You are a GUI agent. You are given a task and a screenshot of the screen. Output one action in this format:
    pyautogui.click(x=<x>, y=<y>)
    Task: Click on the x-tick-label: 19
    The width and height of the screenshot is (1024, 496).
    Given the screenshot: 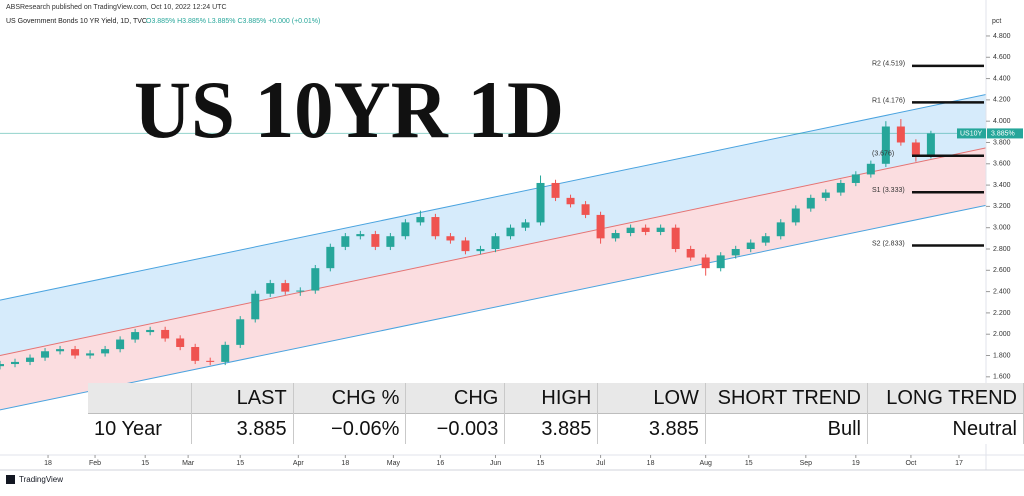 What is the action you would take?
    pyautogui.click(x=856, y=463)
    